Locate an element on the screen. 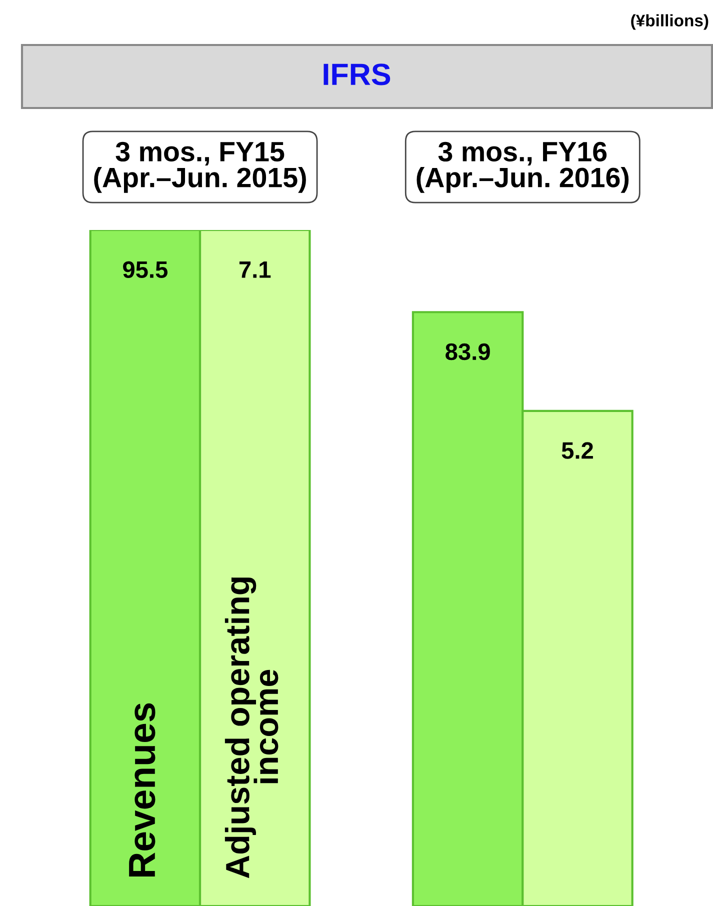 The height and width of the screenshot is (906, 713). data-label: 5.2 is located at coordinates (577, 450).